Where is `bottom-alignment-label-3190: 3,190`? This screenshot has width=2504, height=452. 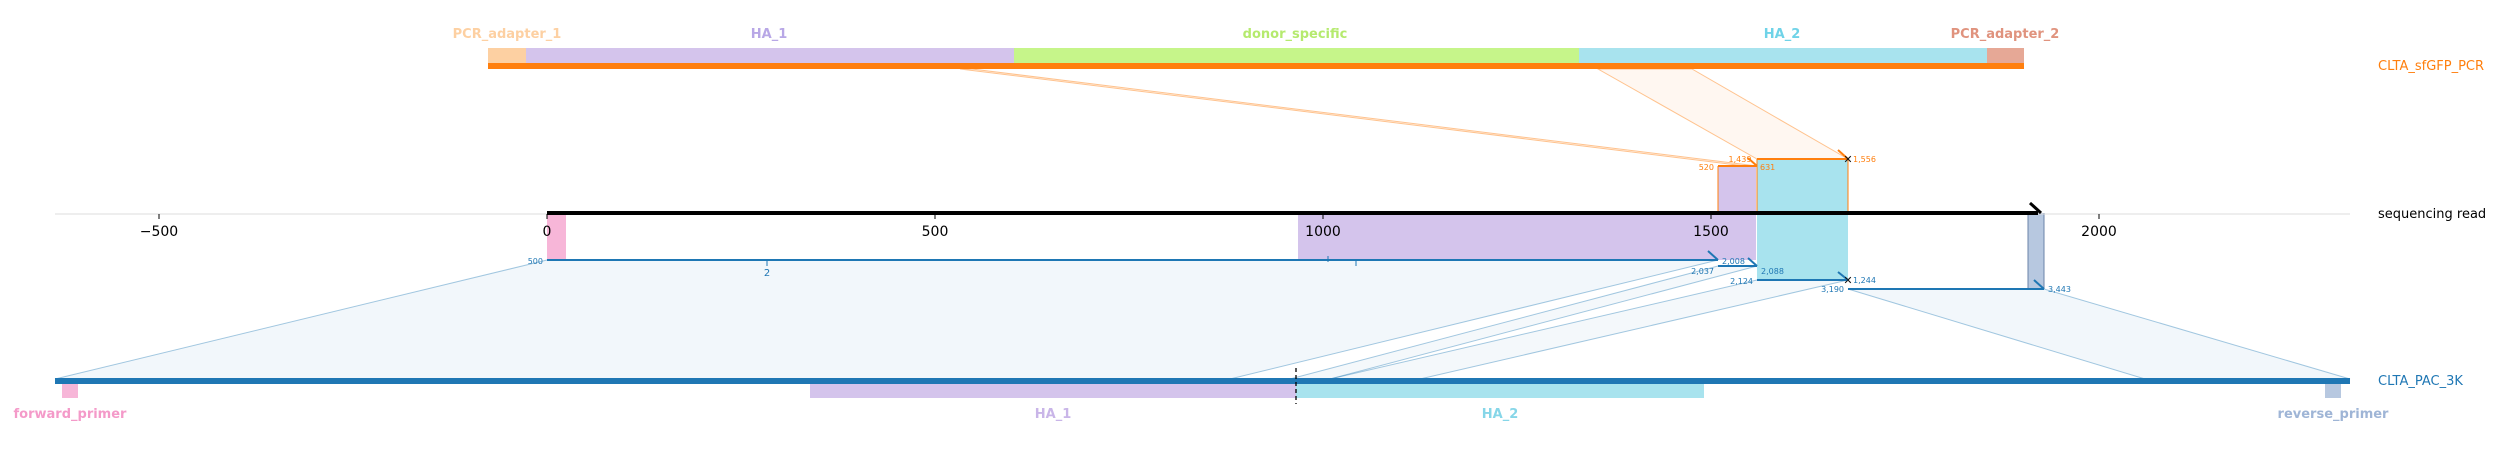
bottom-alignment-label-3190: 3,190 is located at coordinates (1832, 289).